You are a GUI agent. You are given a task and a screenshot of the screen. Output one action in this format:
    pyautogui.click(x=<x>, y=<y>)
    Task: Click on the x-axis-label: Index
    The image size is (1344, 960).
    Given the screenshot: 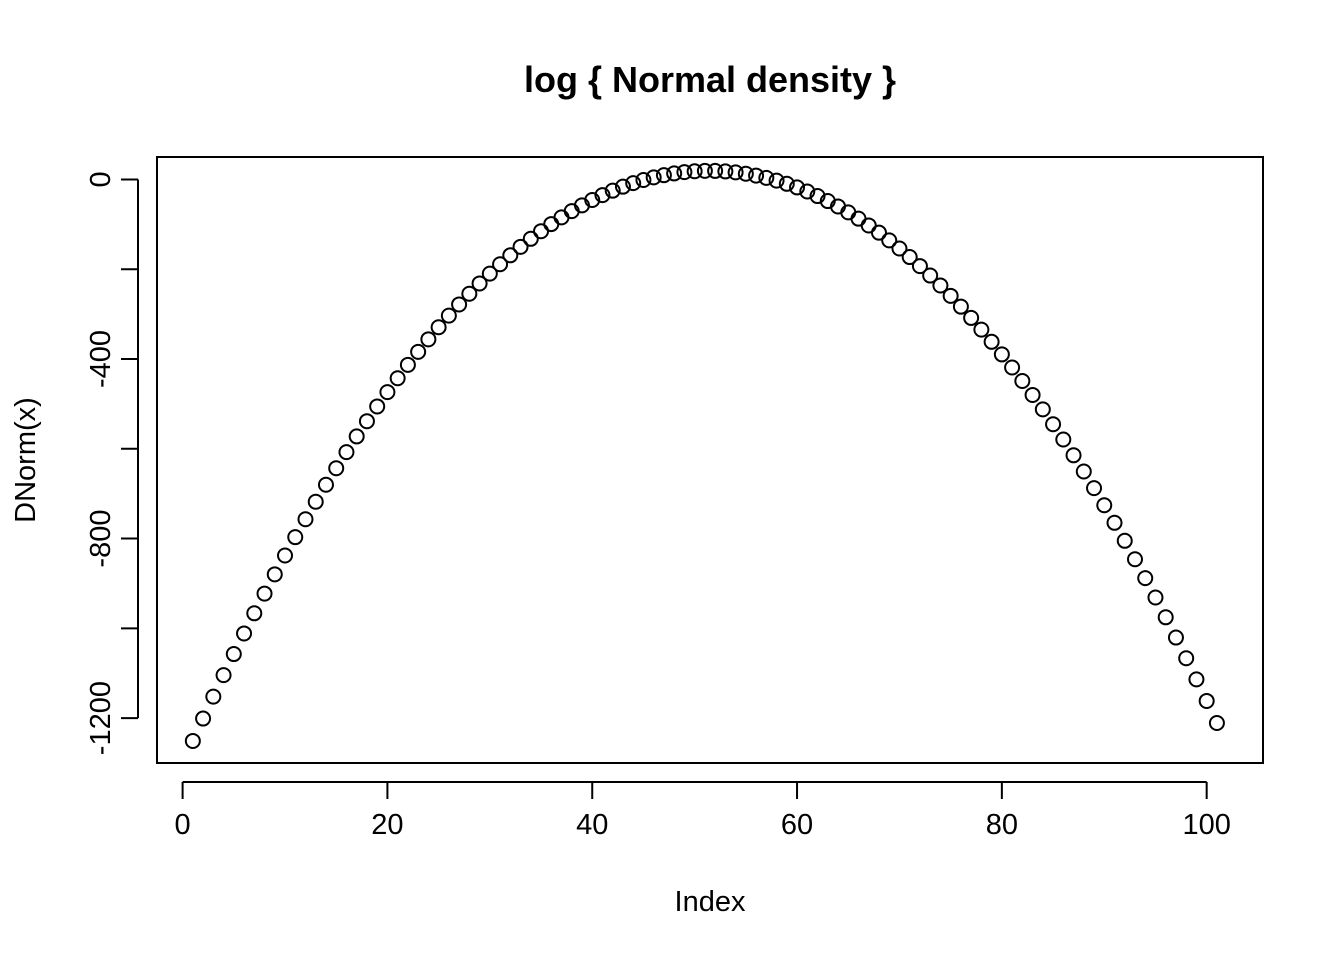 What is the action you would take?
    pyautogui.click(x=710, y=902)
    